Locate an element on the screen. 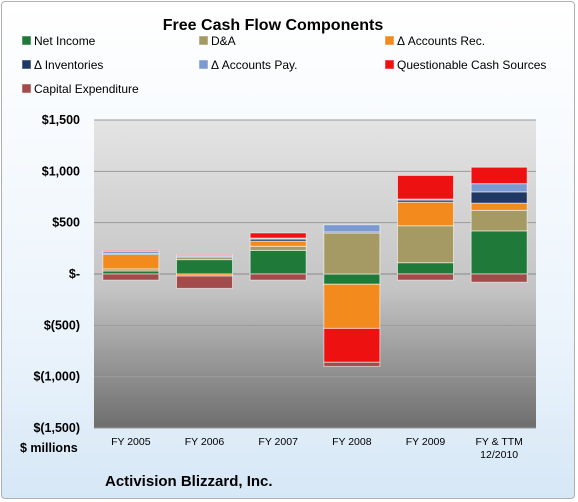 Image resolution: width=578 pixels, height=502 pixels. legend-swatch-capital-expenditure is located at coordinates (26, 88).